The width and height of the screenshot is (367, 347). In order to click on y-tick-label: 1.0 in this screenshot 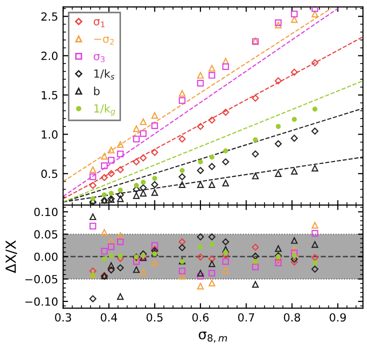, I will do `click(50, 134)`.